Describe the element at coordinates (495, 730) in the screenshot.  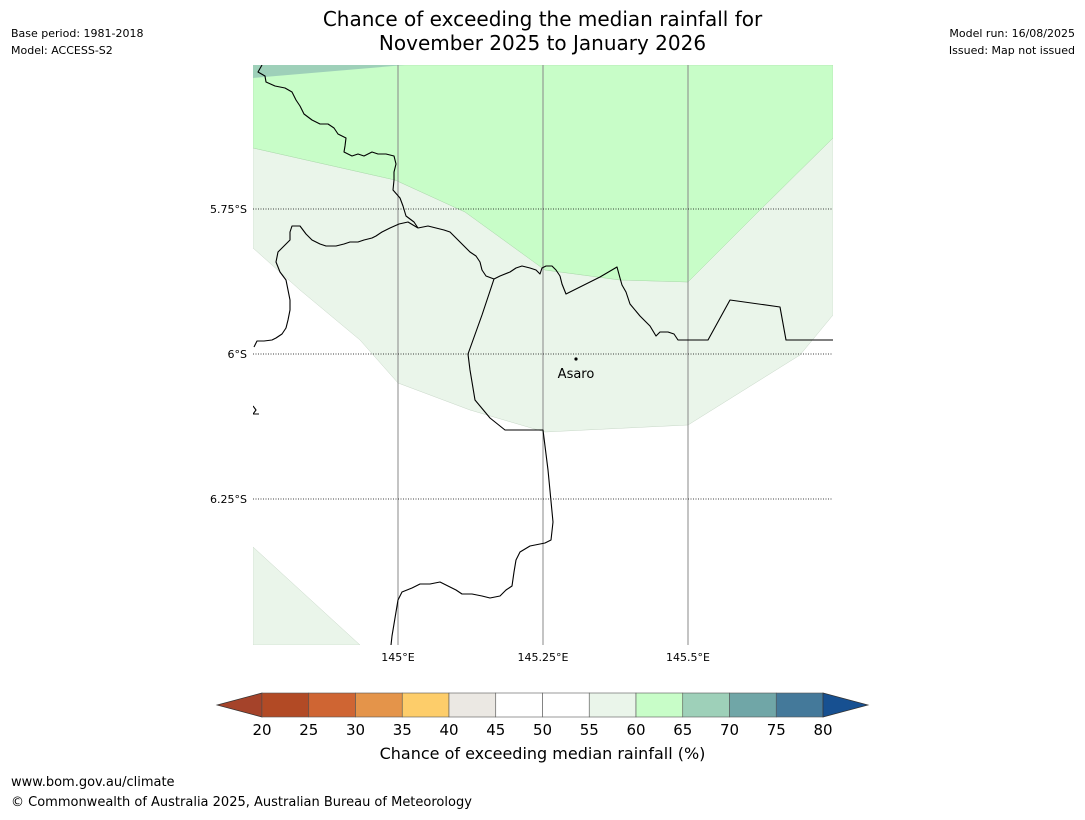
I see `colorbar-tick-label: 45` at that location.